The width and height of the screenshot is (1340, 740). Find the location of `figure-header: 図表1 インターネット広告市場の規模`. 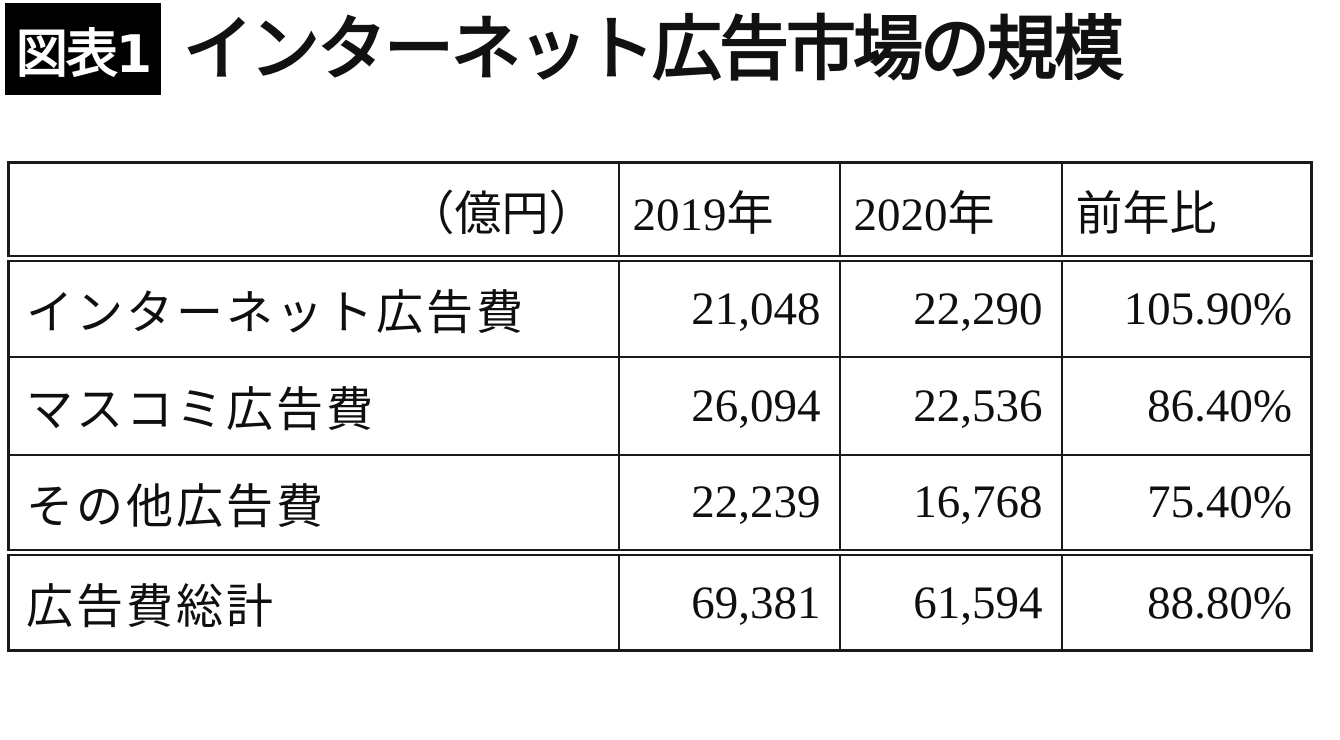

figure-header: 図表1 インターネット広告市場の規模 is located at coordinates (564, 49).